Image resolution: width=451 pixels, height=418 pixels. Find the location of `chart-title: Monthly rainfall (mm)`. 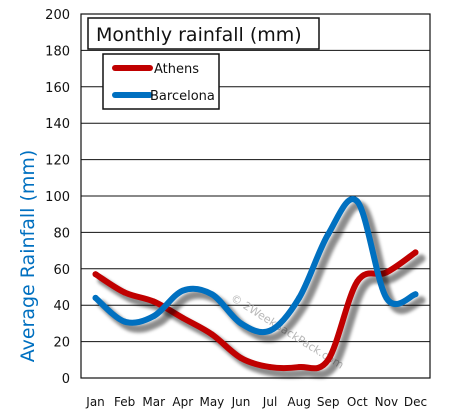

chart-title: Monthly rainfall (mm) is located at coordinates (199, 35).